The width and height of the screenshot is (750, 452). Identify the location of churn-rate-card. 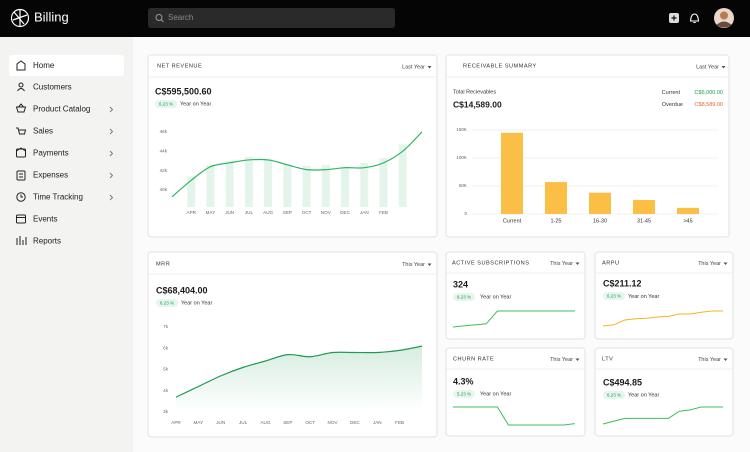
(515, 392).